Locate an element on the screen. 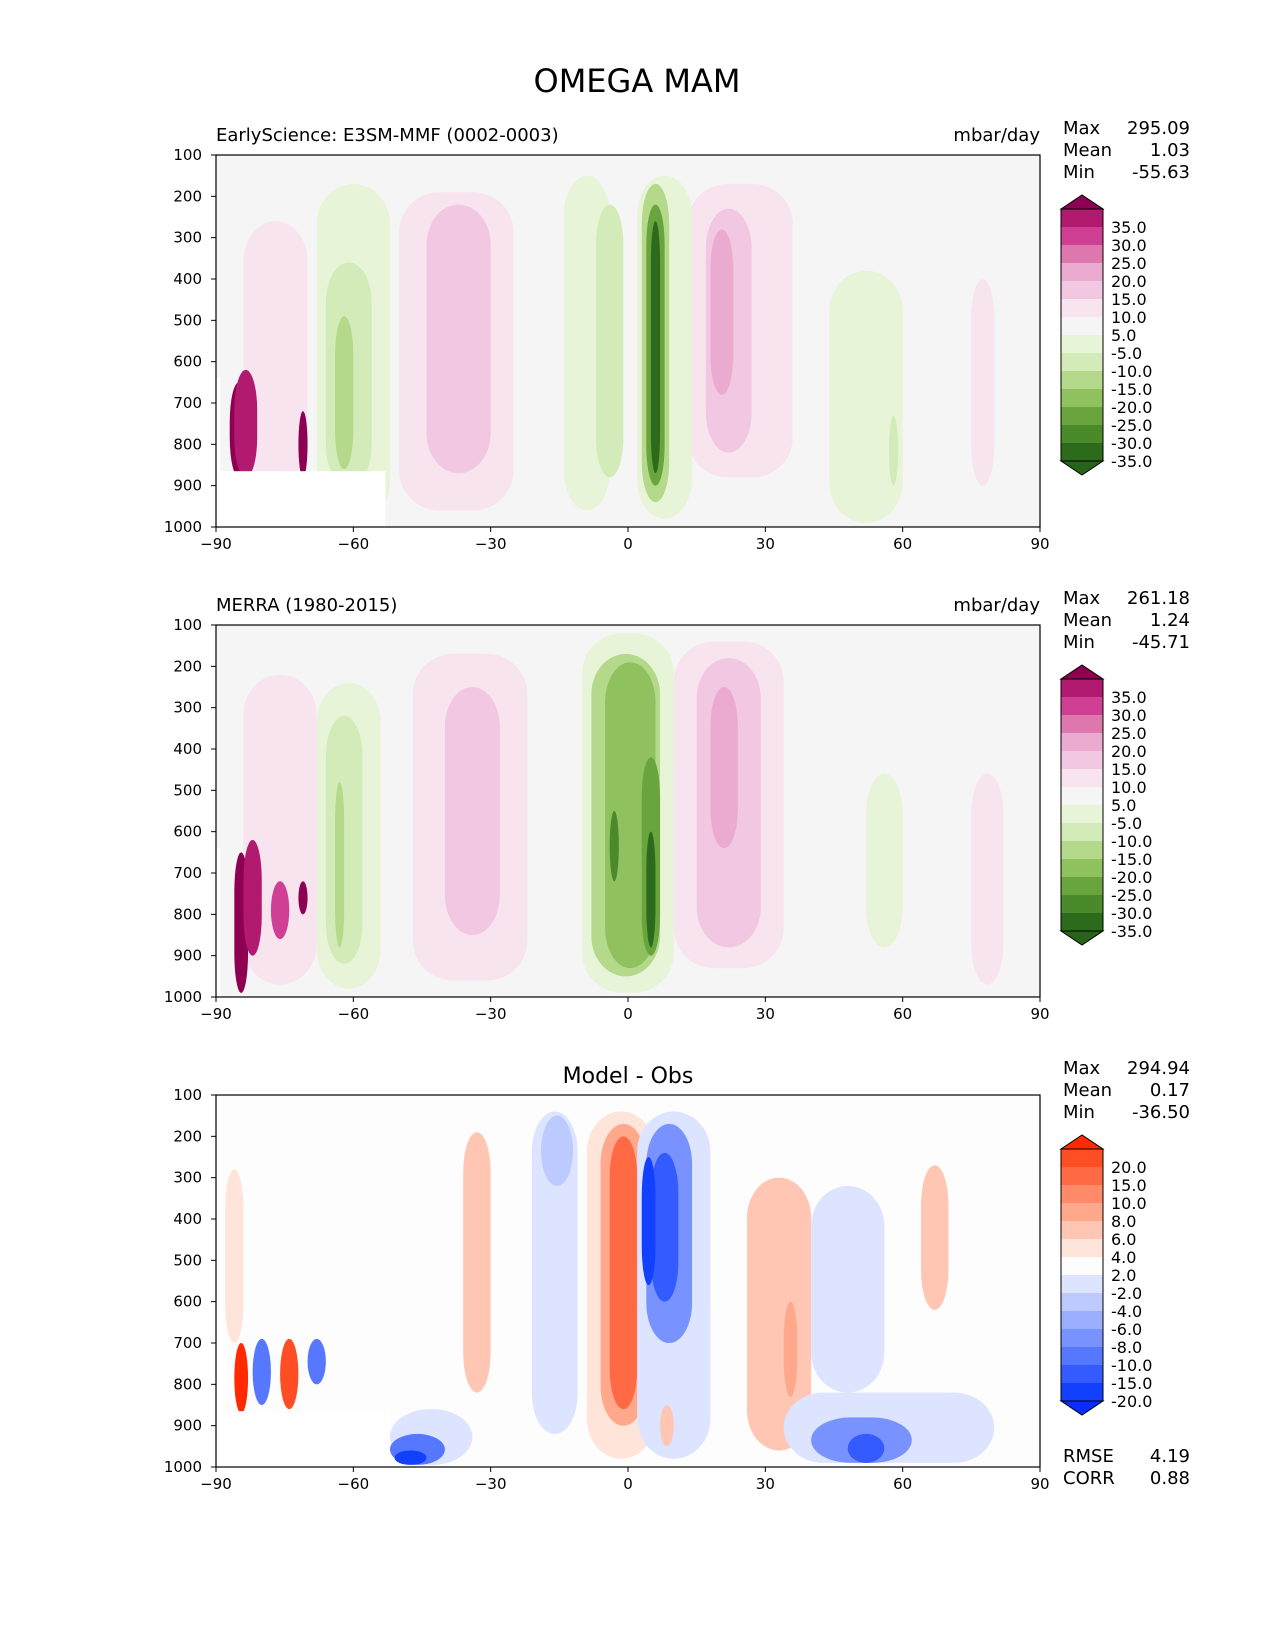 The height and width of the screenshot is (1650, 1275). panel-title: EarlyScience: E3SM-MMF (0002-0003) is located at coordinates (387, 135).